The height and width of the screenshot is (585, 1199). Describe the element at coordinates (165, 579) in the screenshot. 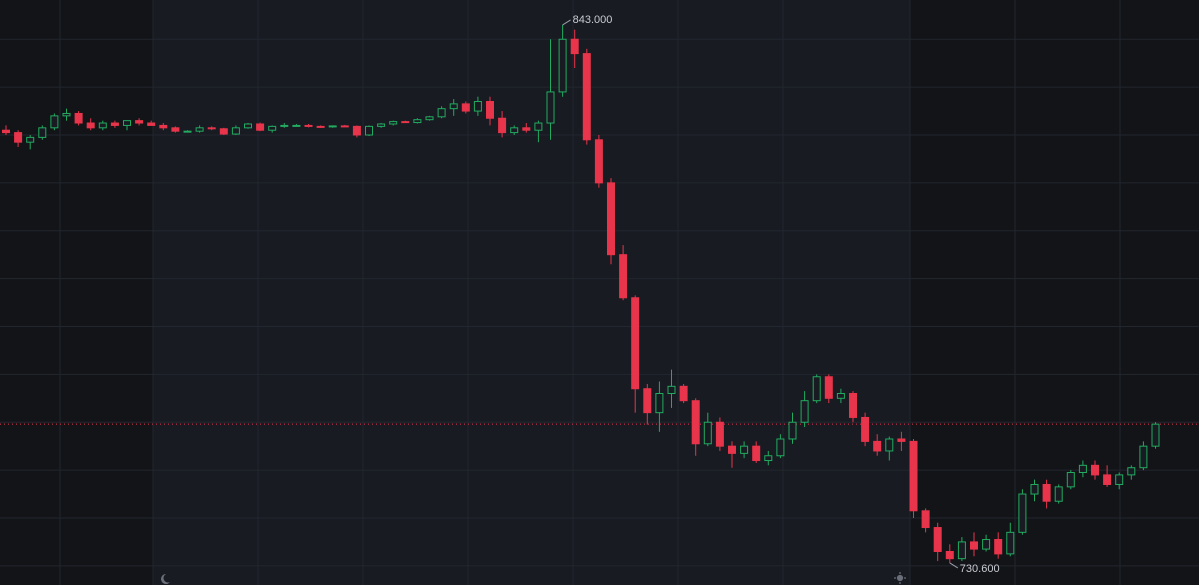

I see `moon-icon` at that location.